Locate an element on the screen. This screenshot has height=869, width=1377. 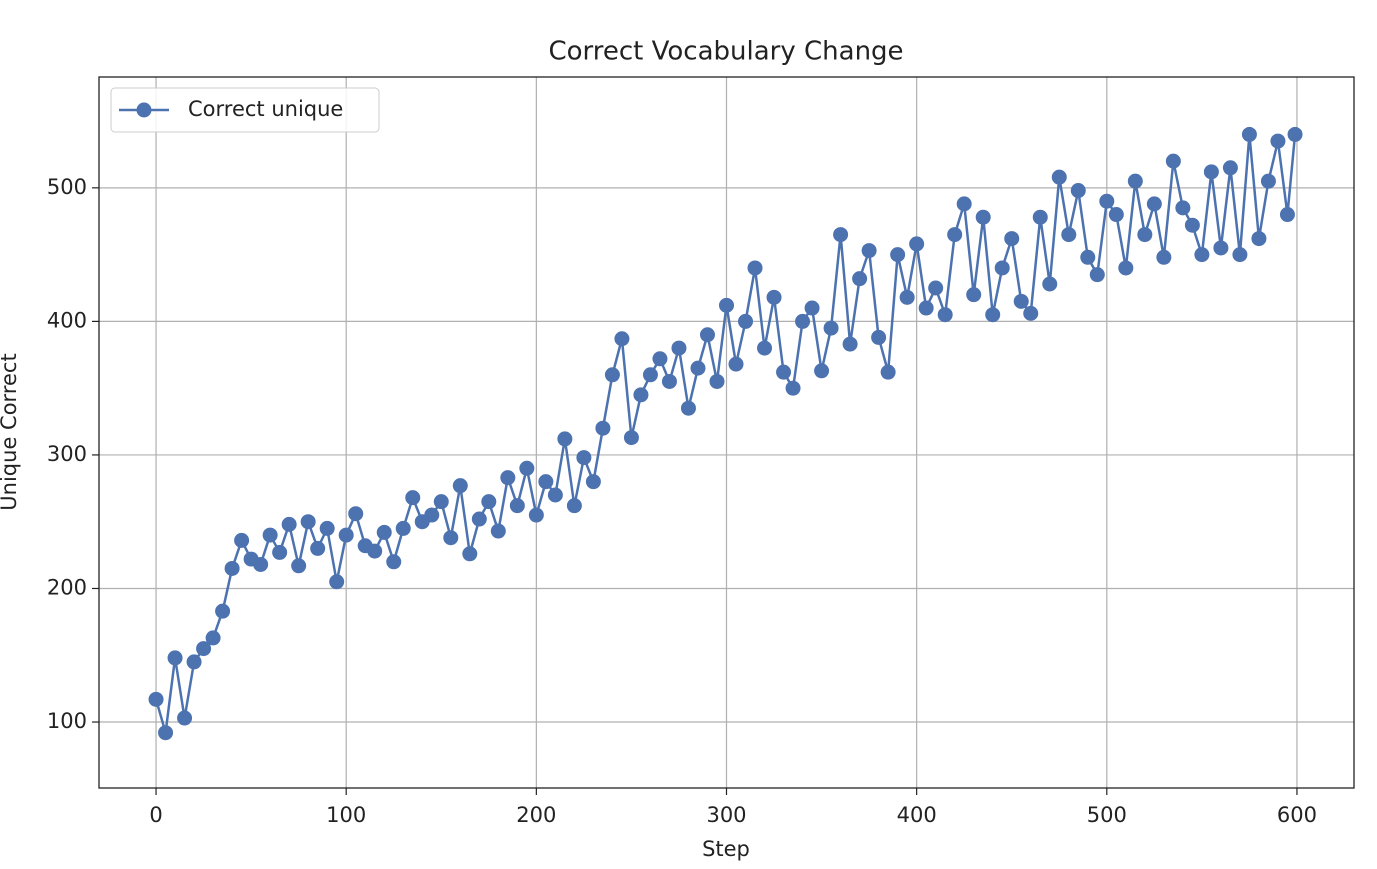
legend-box is located at coordinates (245, 110).